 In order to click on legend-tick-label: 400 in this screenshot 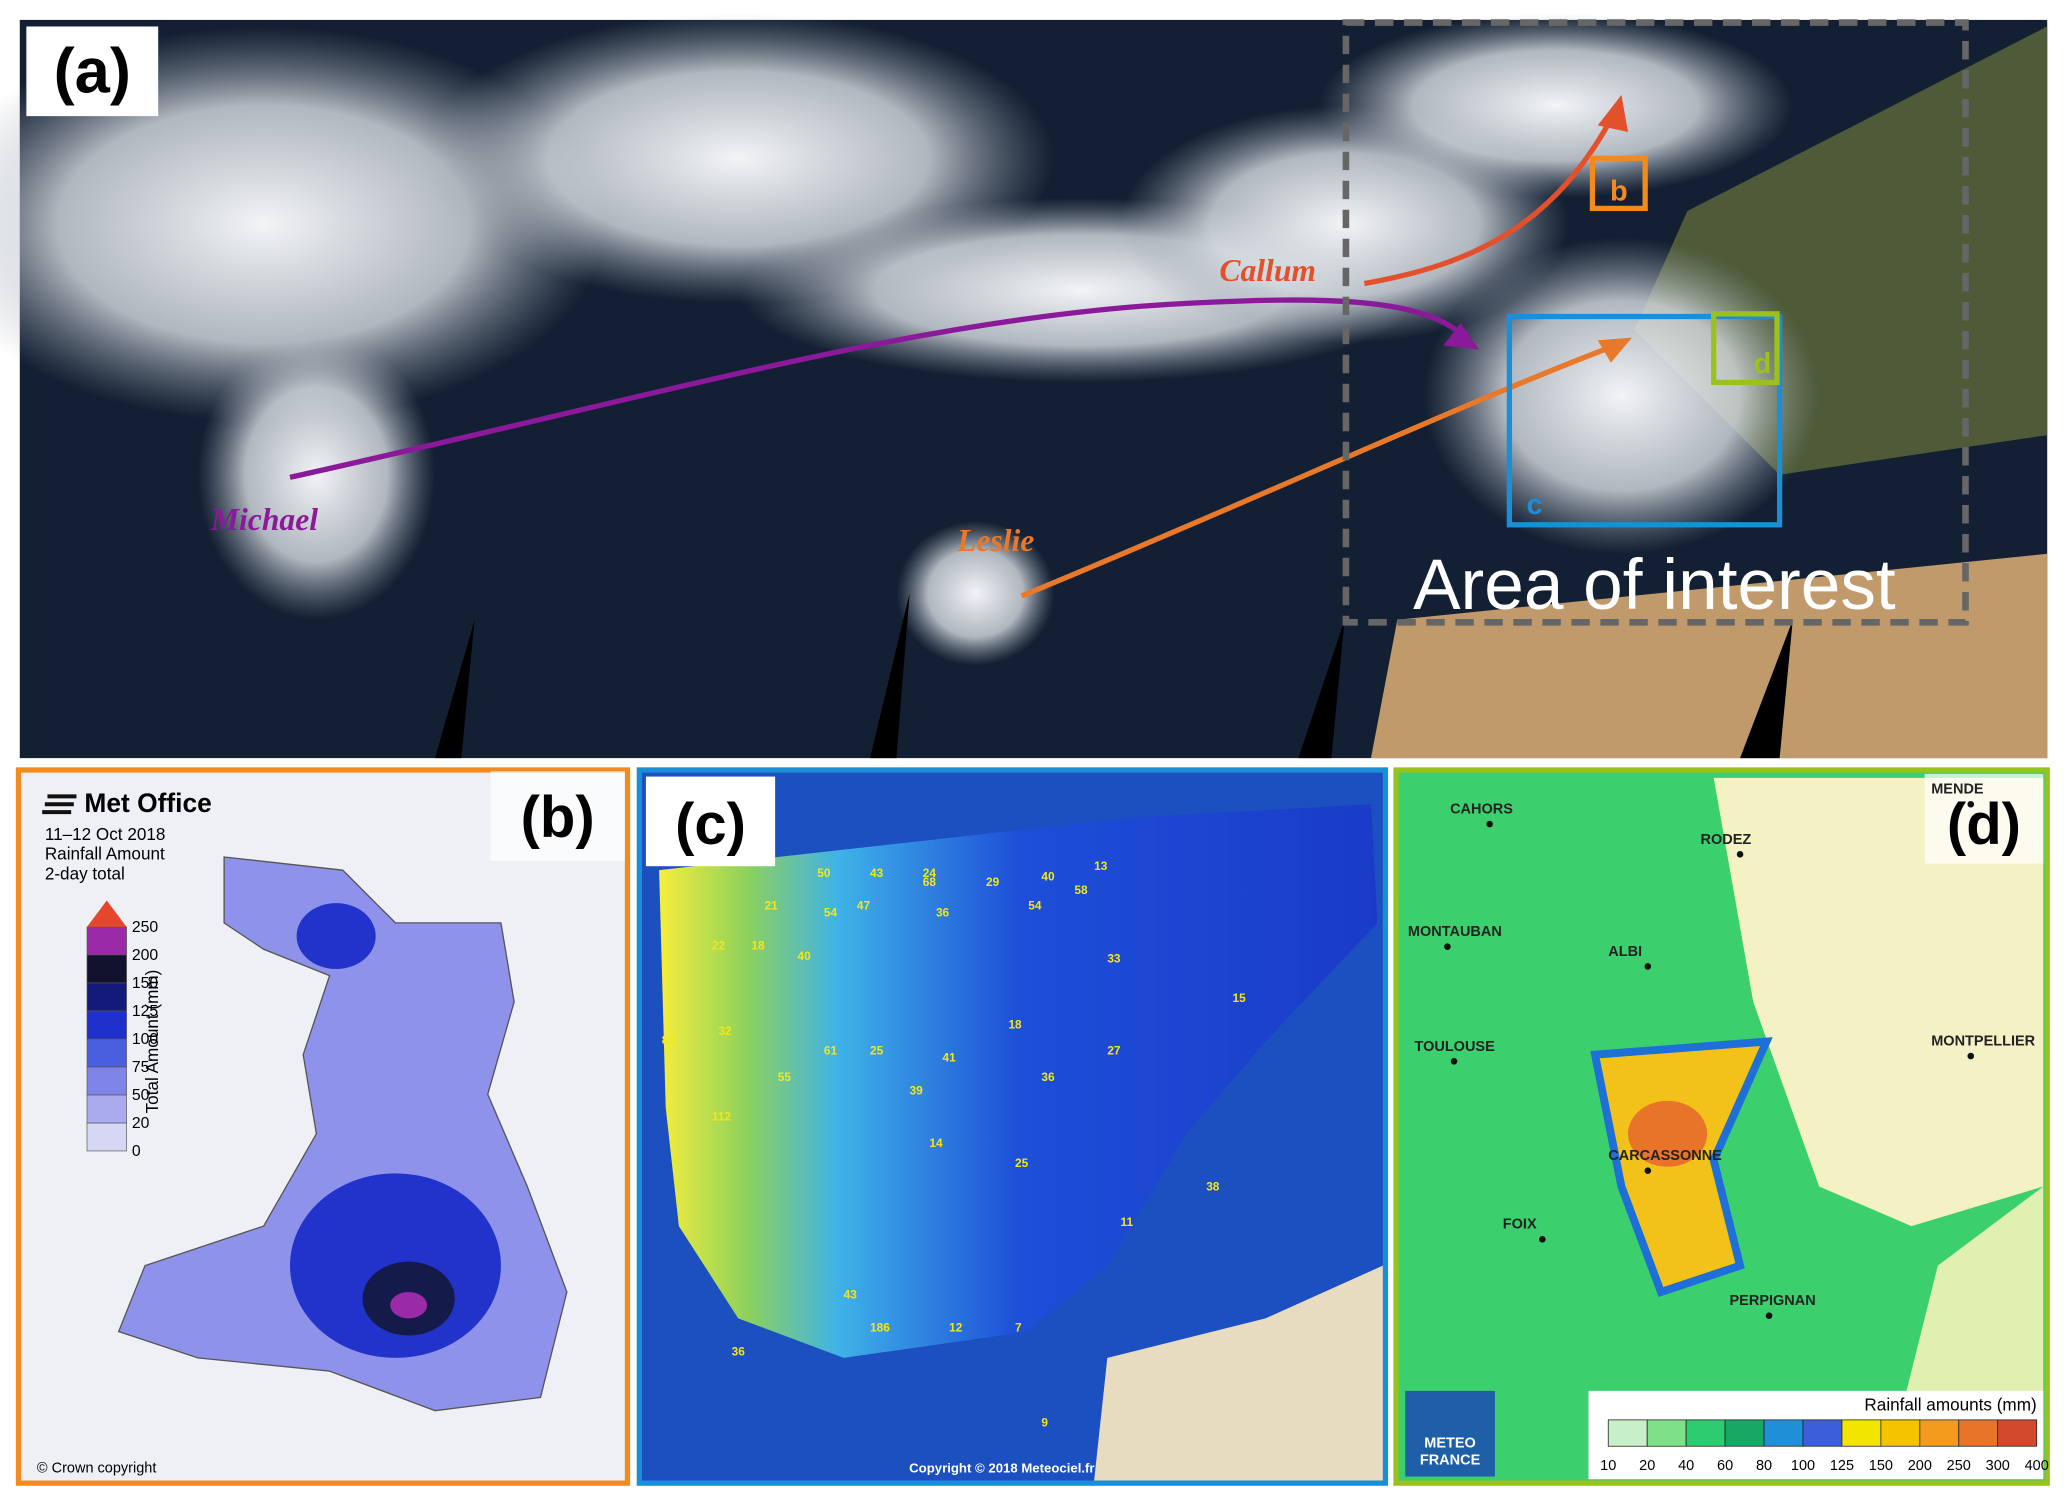, I will do `click(2037, 1466)`.